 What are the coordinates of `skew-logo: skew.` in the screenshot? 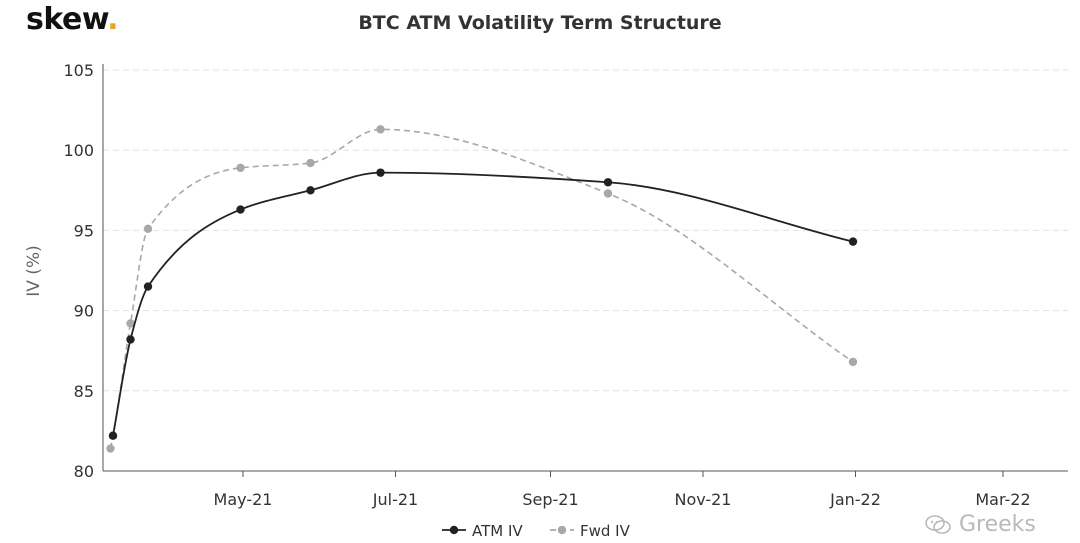 It's located at (72, 19).